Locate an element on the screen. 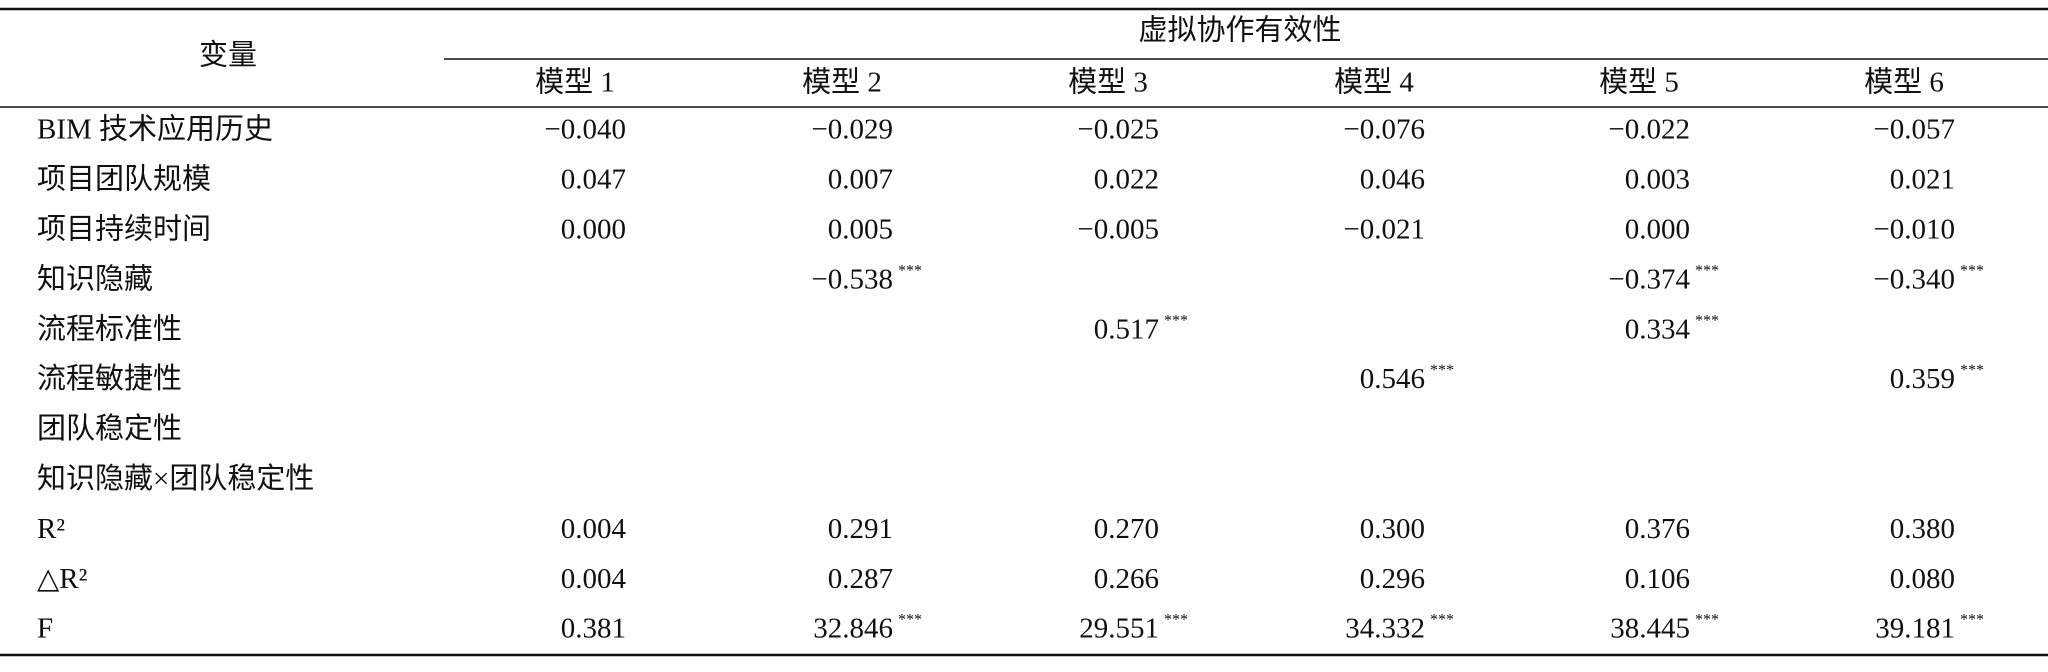 The height and width of the screenshot is (672, 2048). cell-value: 0.270 is located at coordinates (1126, 529).